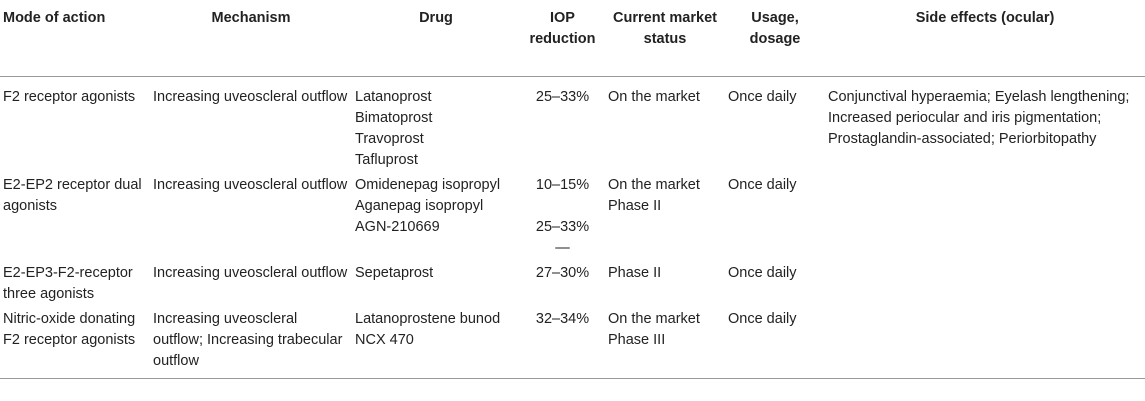 The height and width of the screenshot is (401, 1145). I want to click on cell-entry: AGN-210669, so click(397, 227).